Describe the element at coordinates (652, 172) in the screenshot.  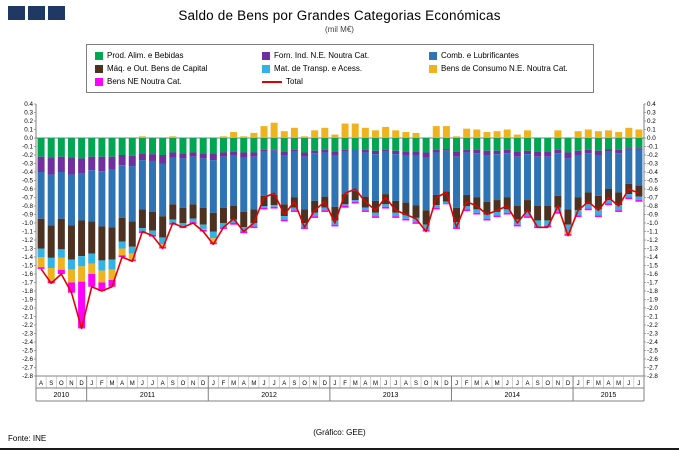
I see `y-axis-label: -0.4` at that location.